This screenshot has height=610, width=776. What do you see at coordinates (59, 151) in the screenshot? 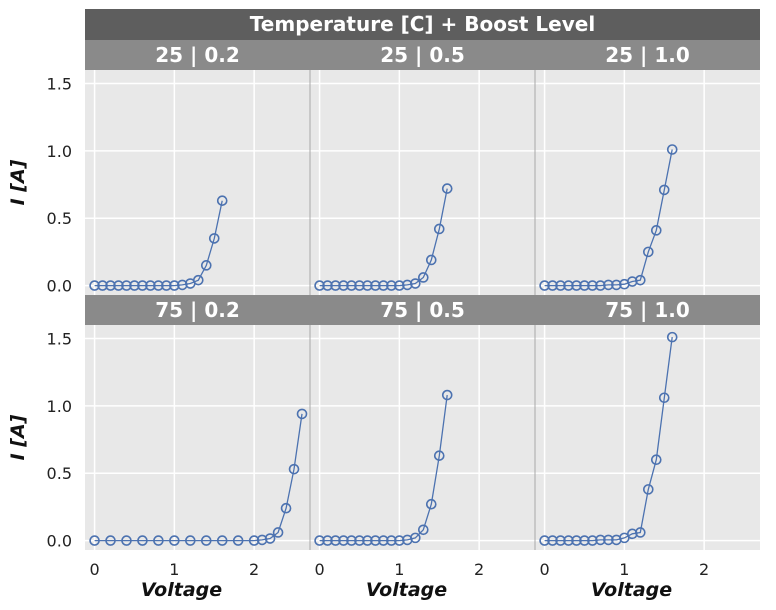
I see `y-tick-label: 1.0` at bounding box center [59, 151].